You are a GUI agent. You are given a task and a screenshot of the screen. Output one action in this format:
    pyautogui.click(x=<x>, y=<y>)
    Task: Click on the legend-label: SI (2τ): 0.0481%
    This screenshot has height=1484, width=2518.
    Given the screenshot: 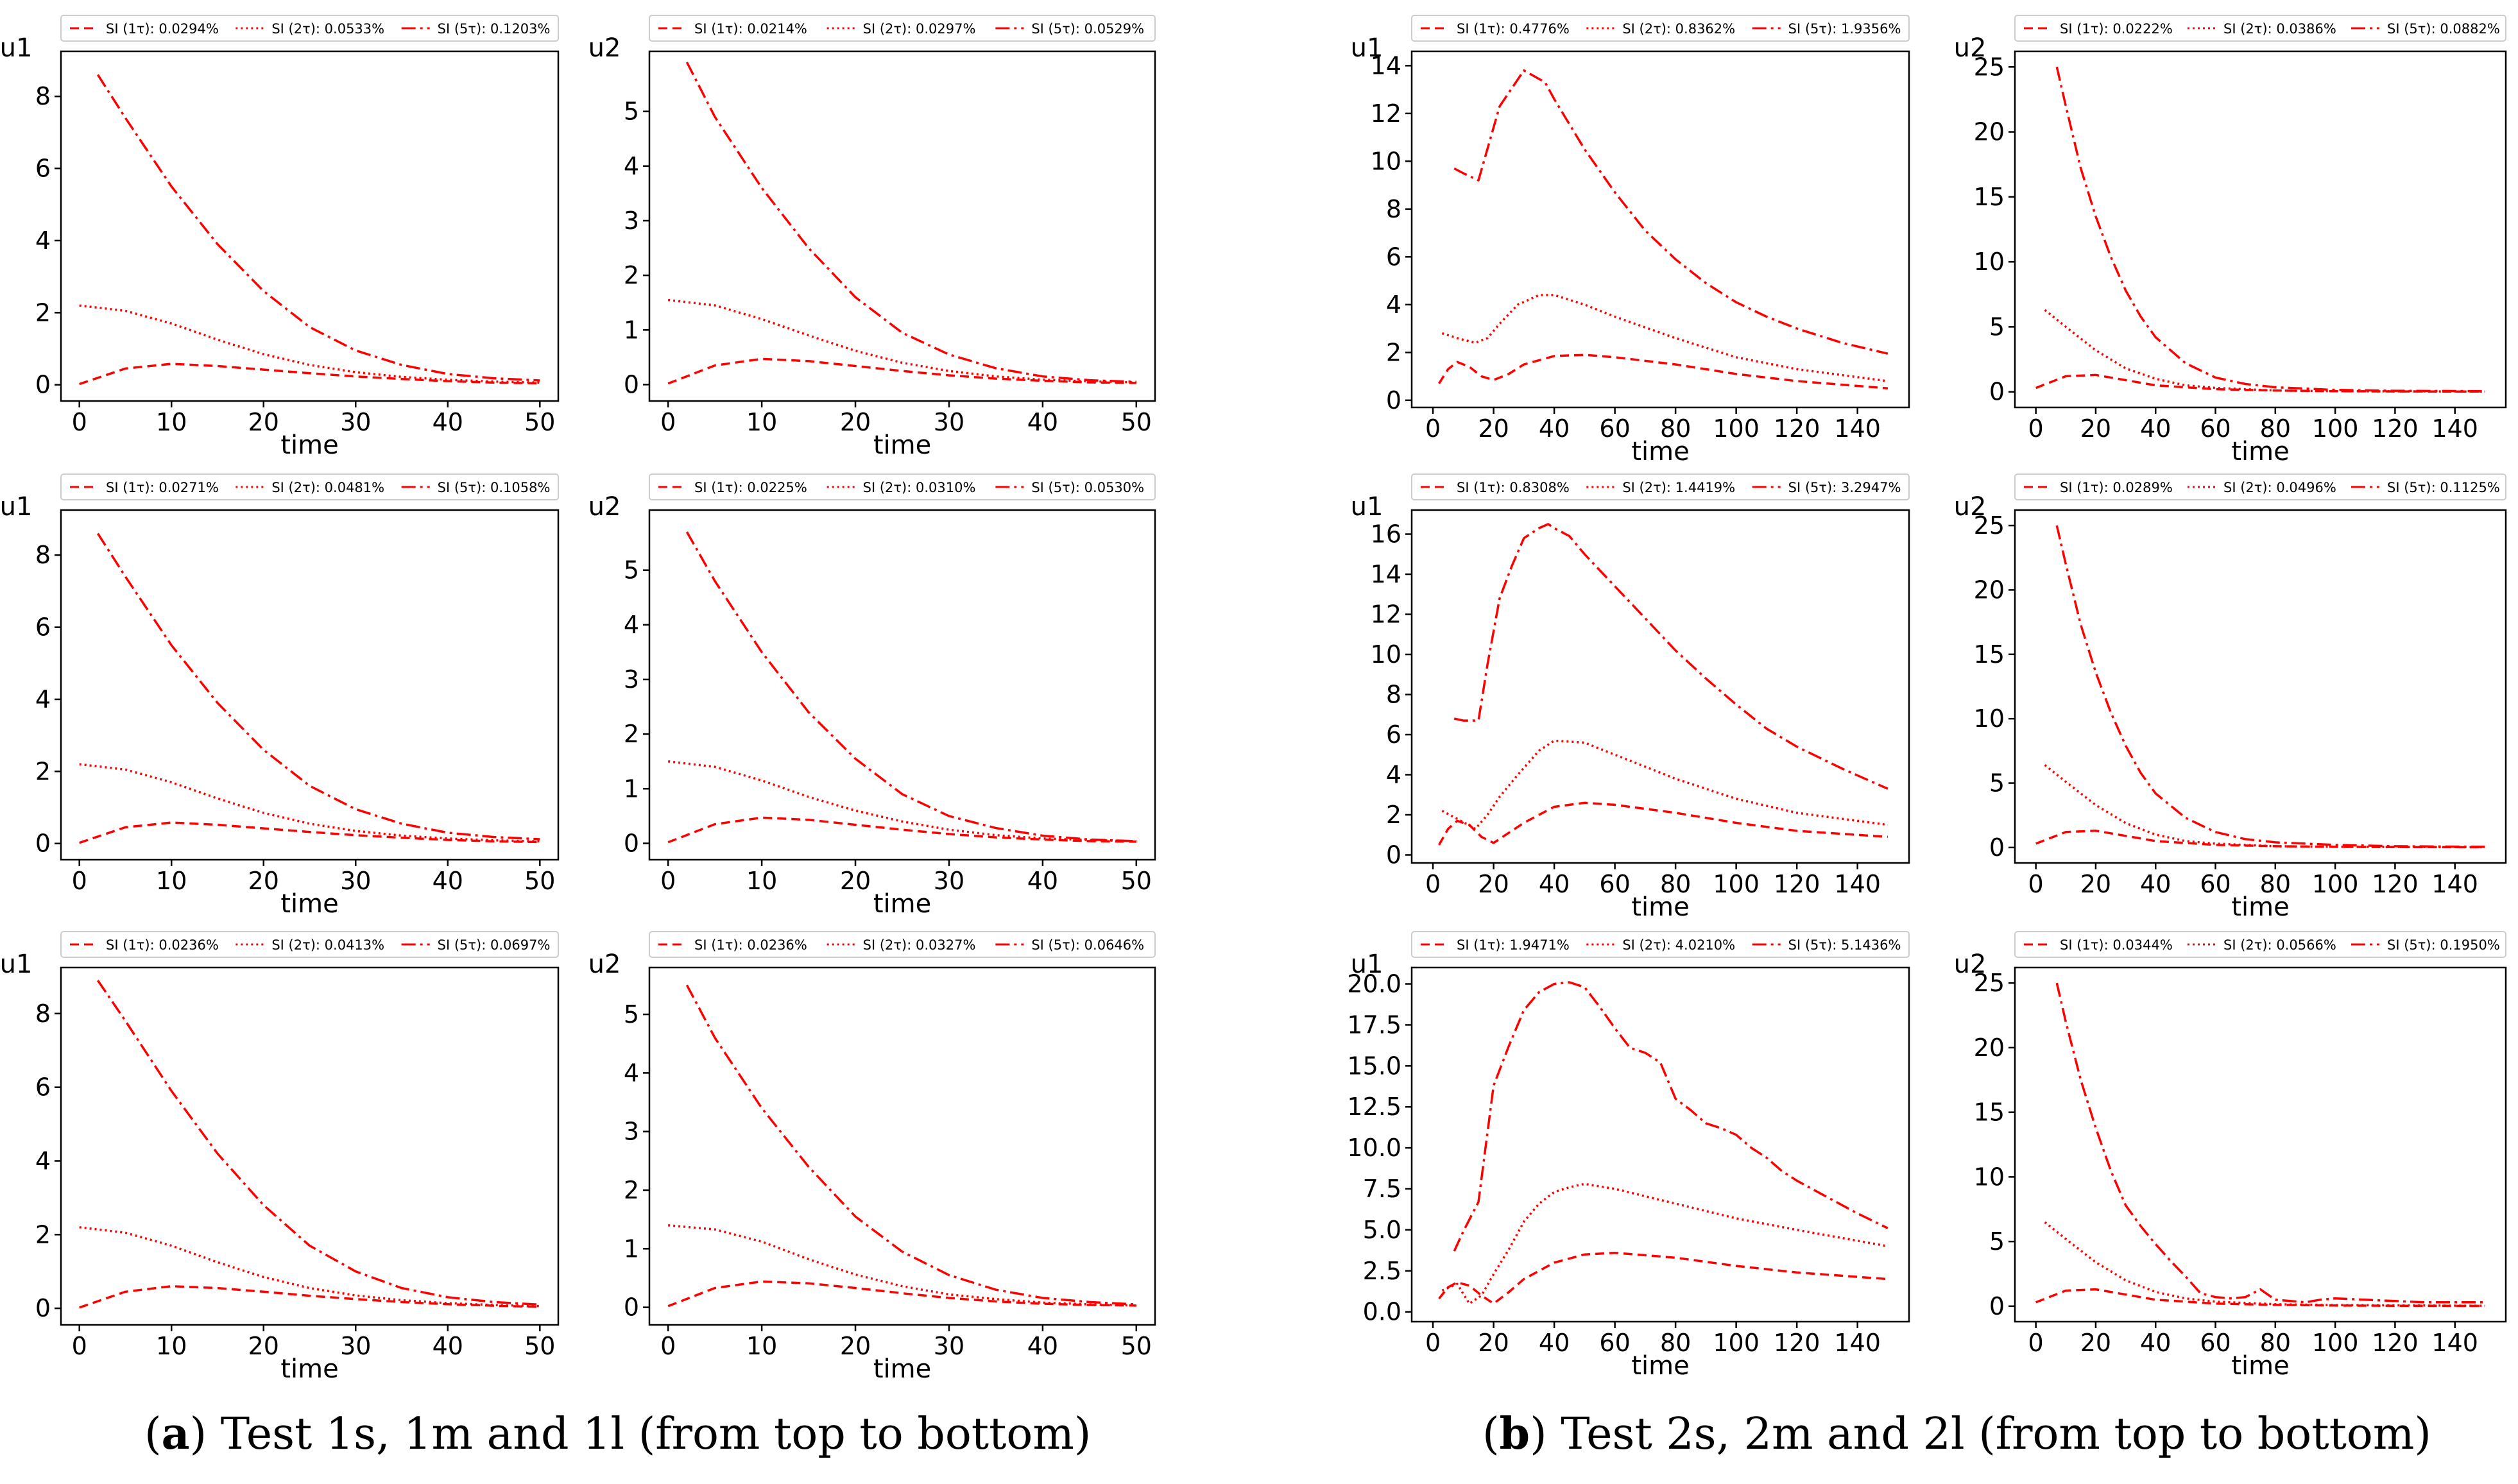 What is the action you would take?
    pyautogui.click(x=327, y=488)
    